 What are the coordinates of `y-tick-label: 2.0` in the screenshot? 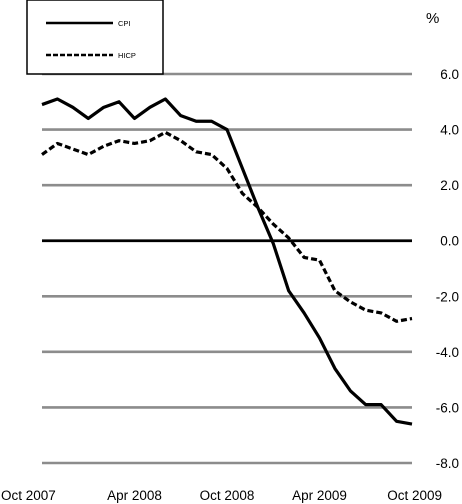 It's located at (449, 185).